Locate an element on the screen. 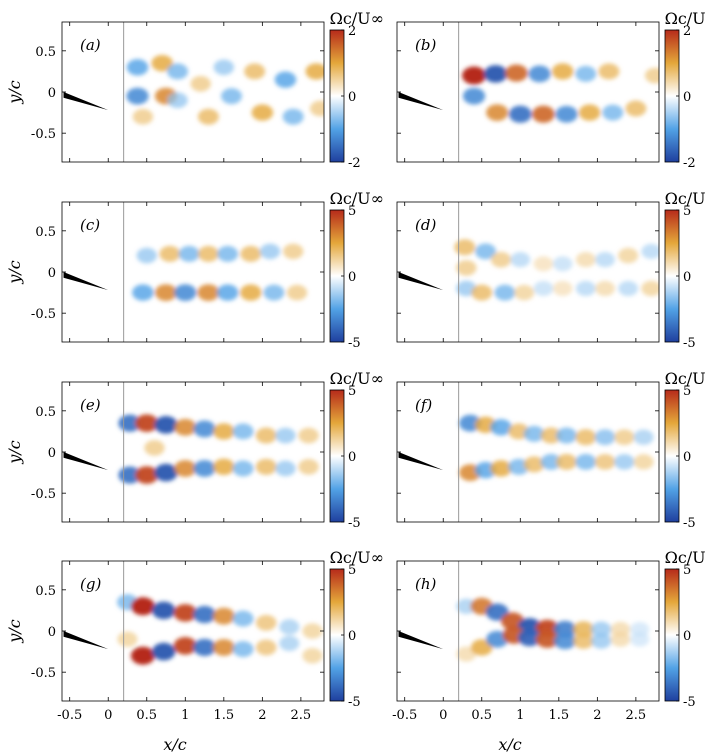 Image resolution: width=706 pixels, height=756 pixels. panel-f: (f) 5 0 -5 Ωc/U∞ is located at coordinates (551, 450).